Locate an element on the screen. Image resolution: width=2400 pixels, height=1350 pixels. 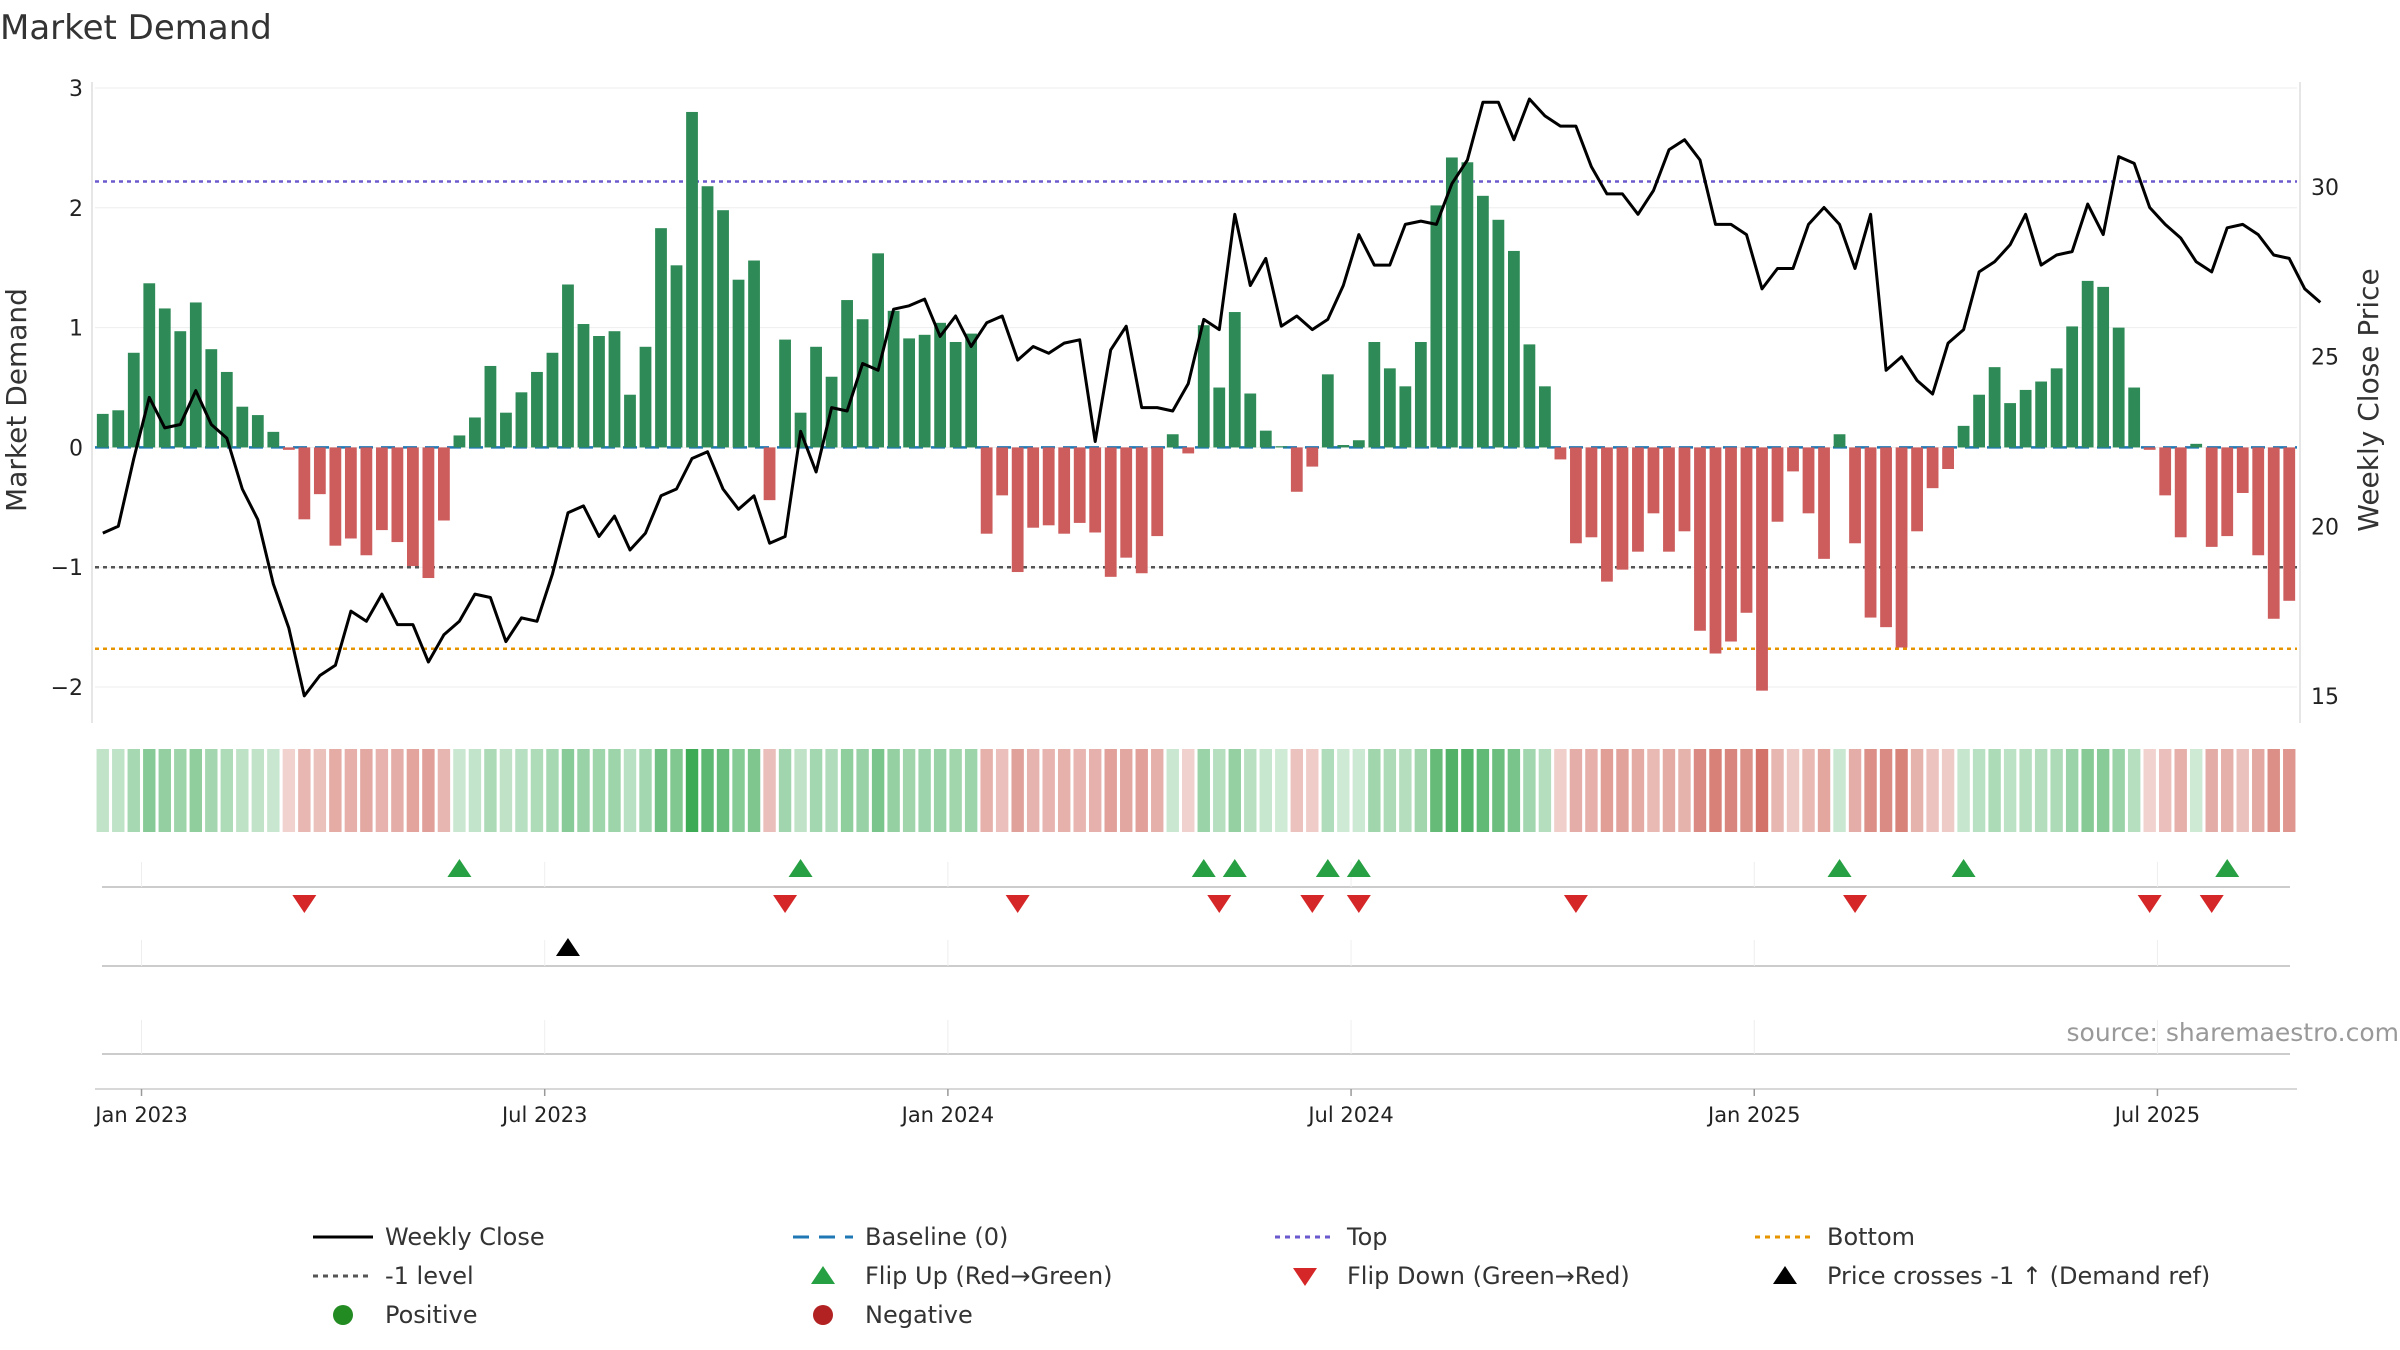
y-tick-label: 2 is located at coordinates (76, 209).